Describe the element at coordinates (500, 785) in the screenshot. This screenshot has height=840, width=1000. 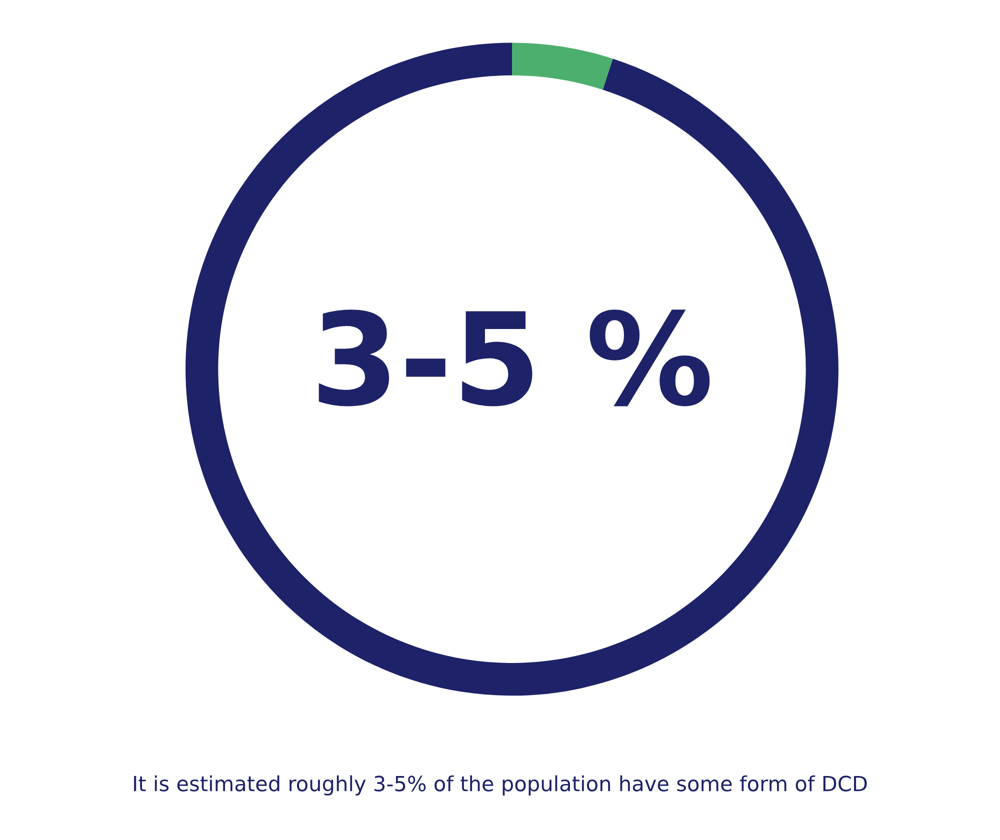
I see `text: It is estimated roughly 3-5% of the population have some form of DCD` at that location.